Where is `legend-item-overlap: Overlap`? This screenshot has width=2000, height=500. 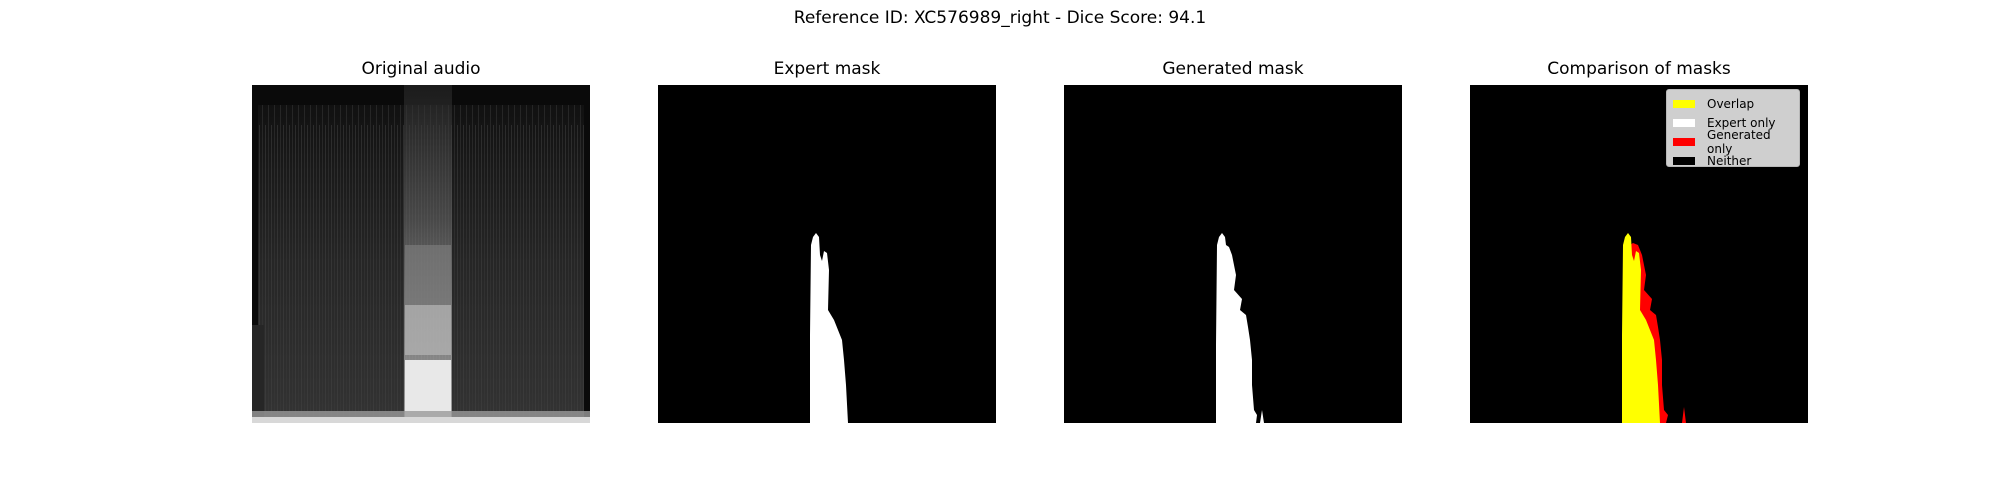
legend-item-overlap: Overlap is located at coordinates (1733, 103).